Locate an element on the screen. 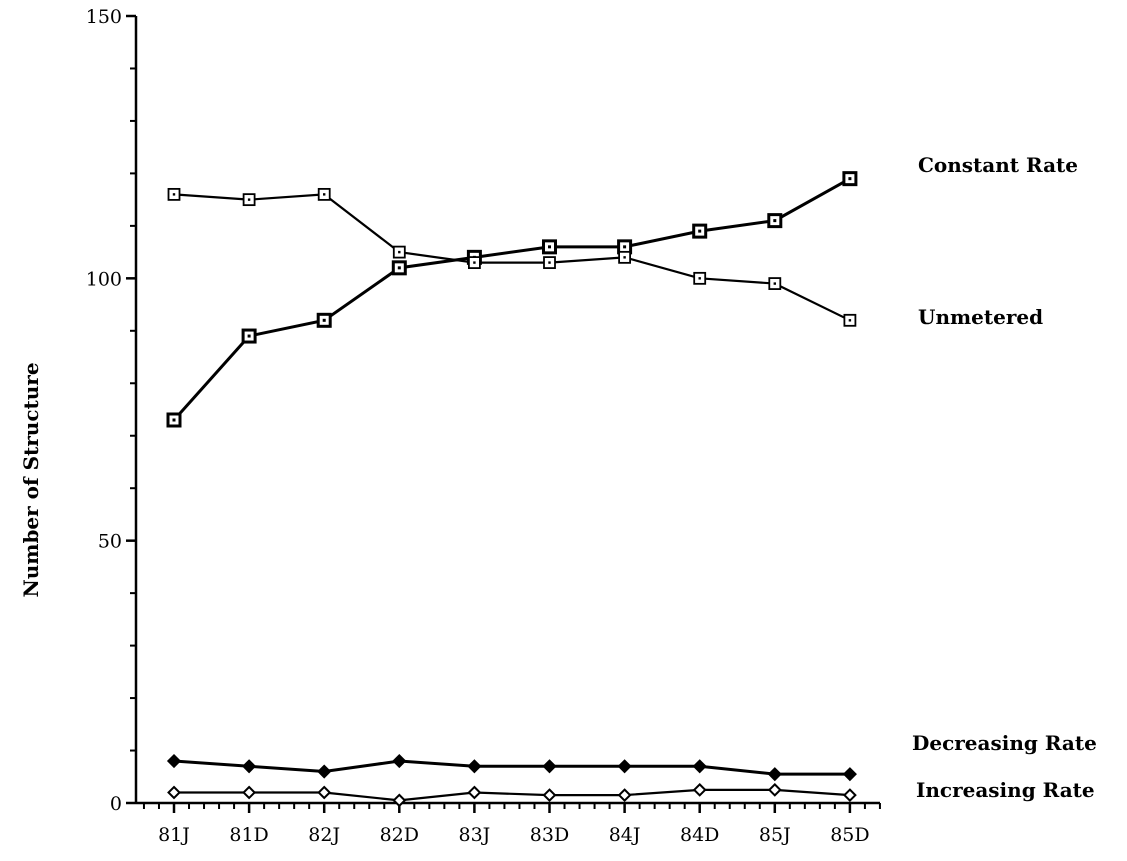  y-tick-label: 100 is located at coordinates (104, 279).